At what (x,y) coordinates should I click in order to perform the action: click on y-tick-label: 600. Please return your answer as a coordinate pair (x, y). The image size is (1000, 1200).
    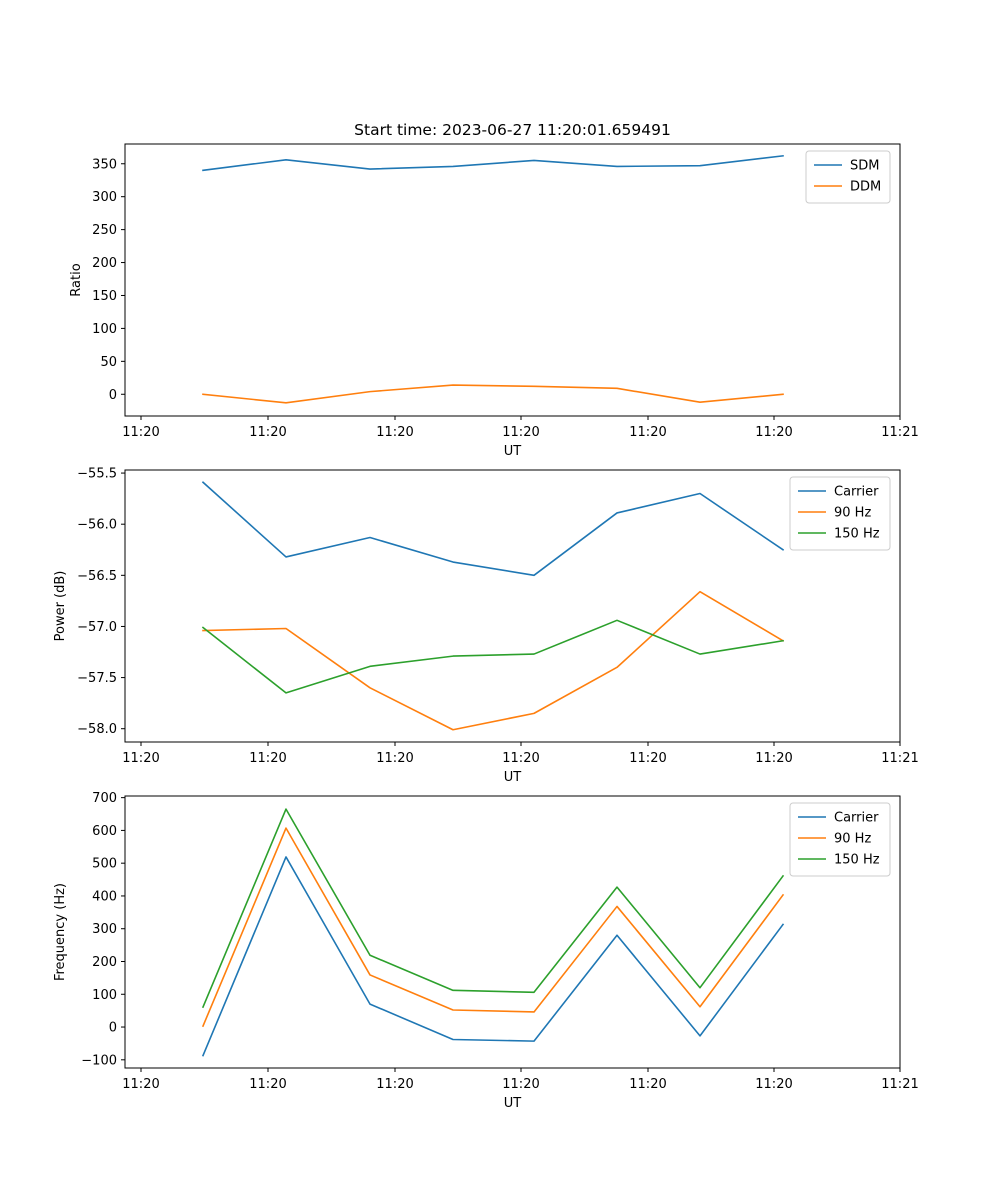
    Looking at the image, I should click on (104, 831).